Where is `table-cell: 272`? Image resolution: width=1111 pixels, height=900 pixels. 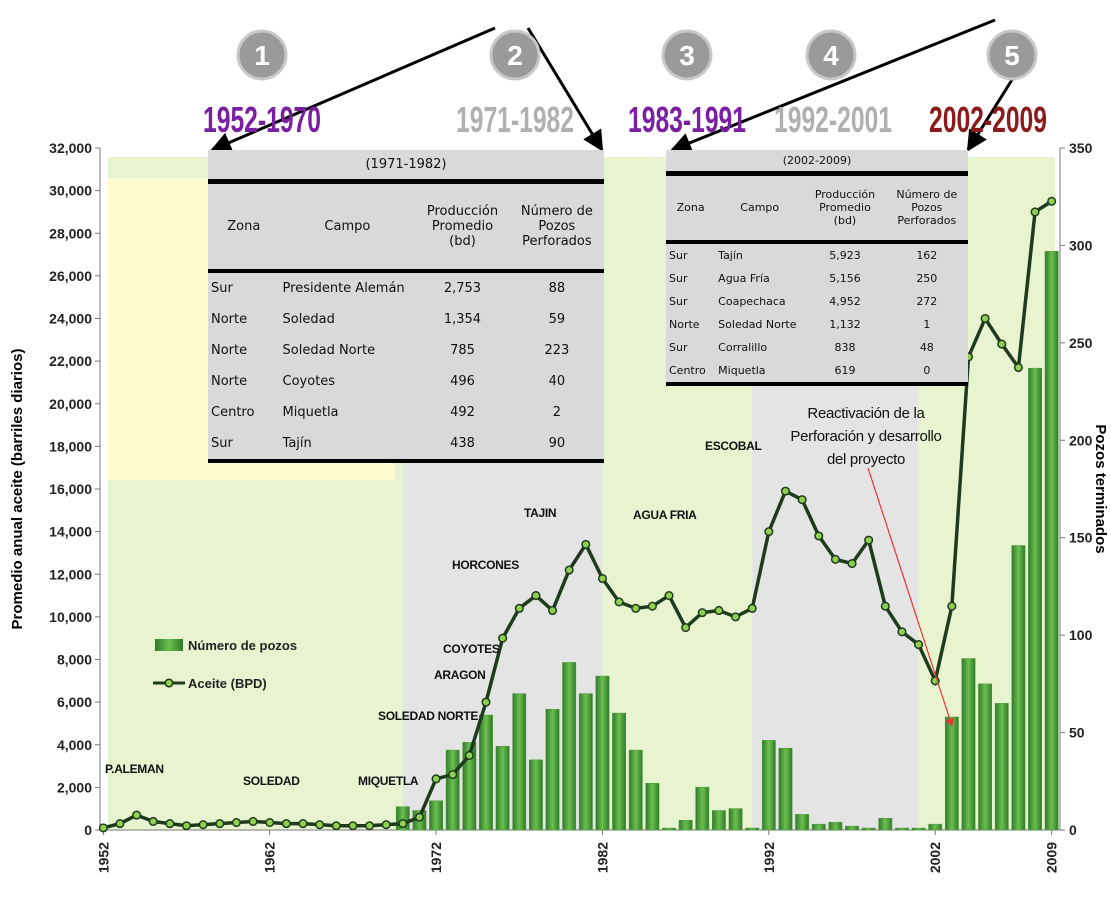
table-cell: 272 is located at coordinates (927, 301).